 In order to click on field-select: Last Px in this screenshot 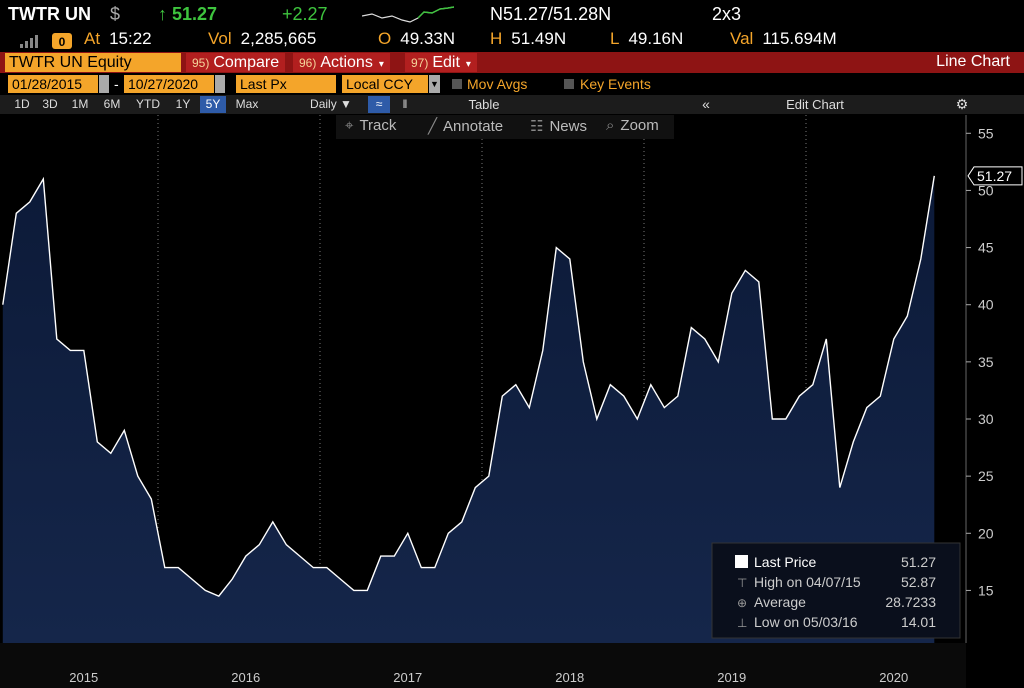, I will do `click(286, 84)`.